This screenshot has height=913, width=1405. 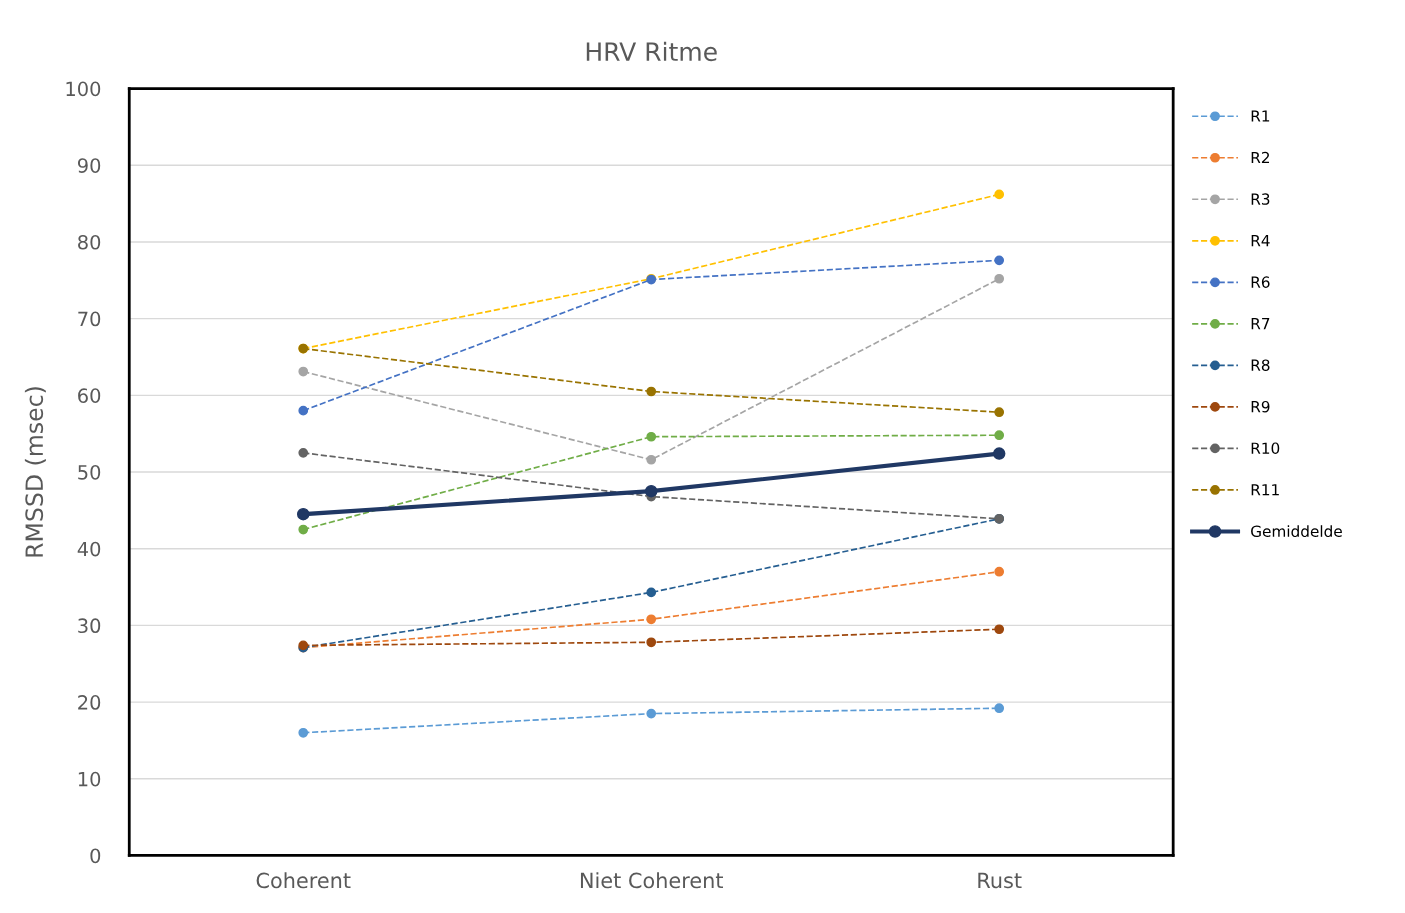 I want to click on y-tick-label: 50, so click(x=89, y=472).